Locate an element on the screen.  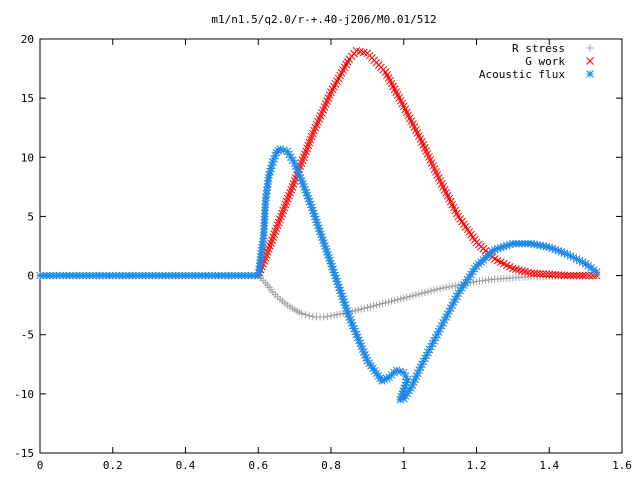
y-tick-label: -5 is located at coordinates (27, 335).